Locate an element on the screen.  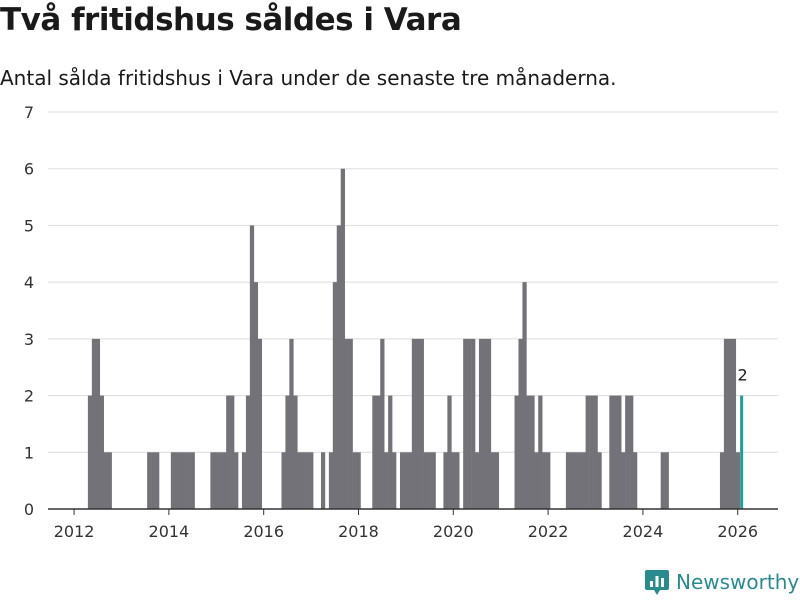
y-tick-label-4: 4 is located at coordinates (29, 282).